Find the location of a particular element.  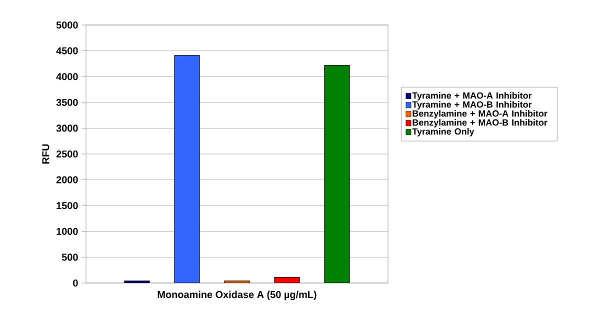

y-tick-label: 3000 is located at coordinates (67, 128).